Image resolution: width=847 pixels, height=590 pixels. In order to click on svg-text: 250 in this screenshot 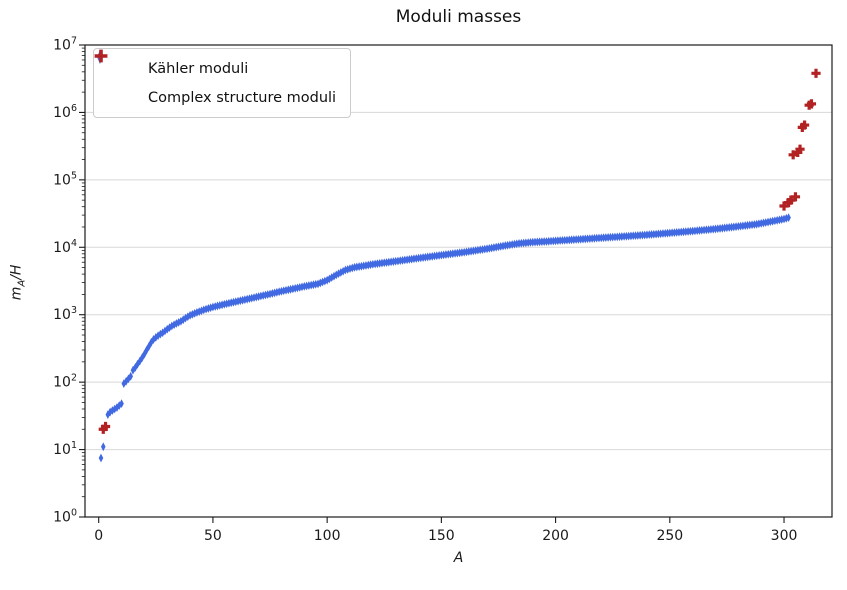, I will do `click(669, 536)`.